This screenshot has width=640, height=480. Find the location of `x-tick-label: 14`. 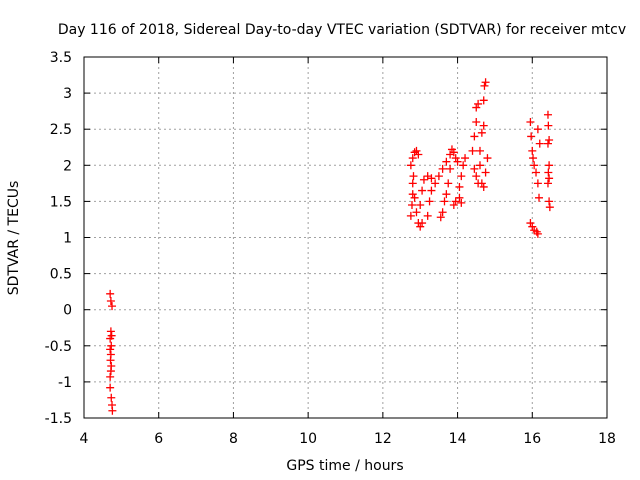

x-tick-label: 14 is located at coordinates (458, 439).